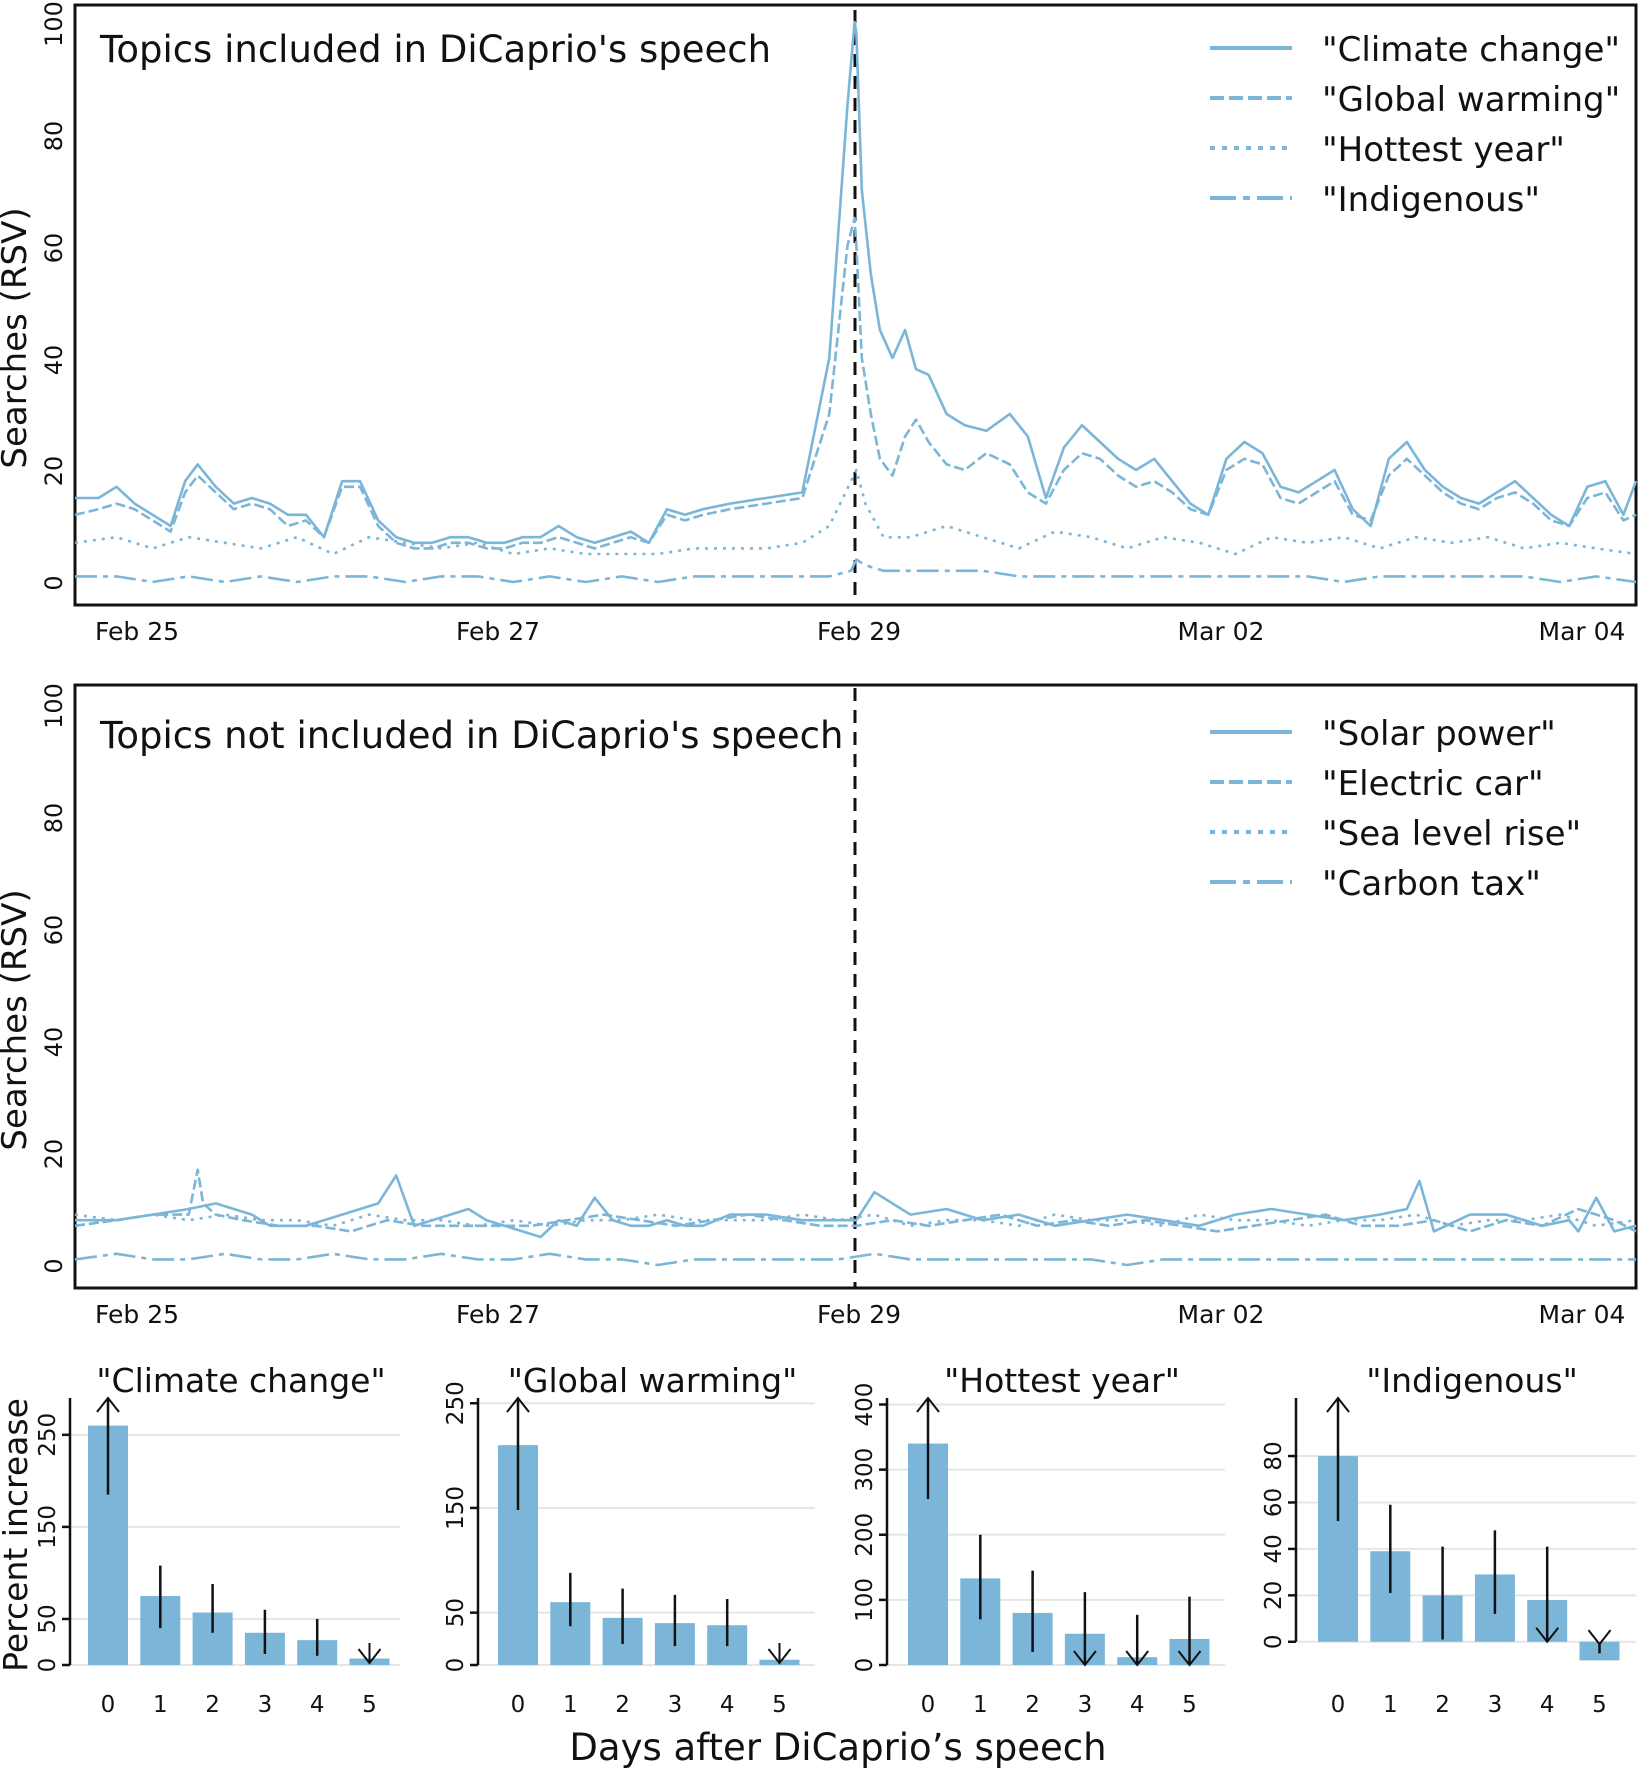  What do you see at coordinates (48, 1527) in the screenshot?
I see `y-tick-label: 150` at bounding box center [48, 1527].